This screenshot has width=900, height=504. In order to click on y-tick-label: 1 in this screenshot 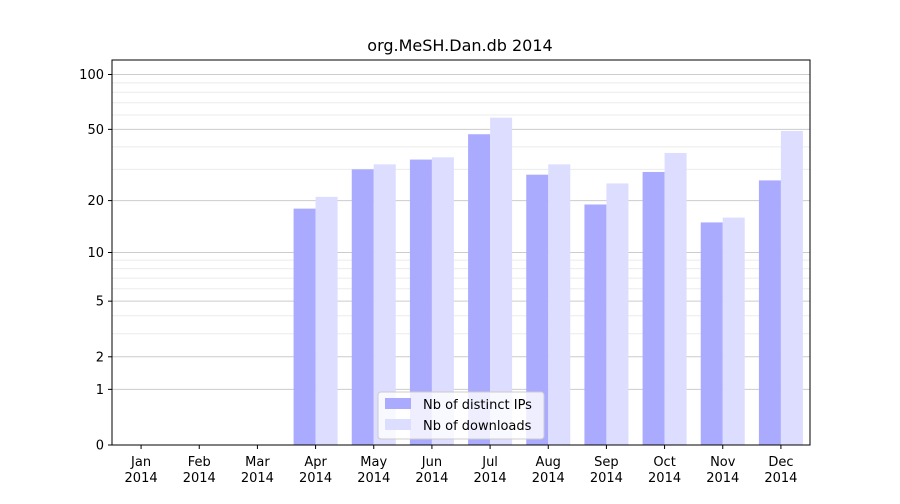, I will do `click(100, 390)`.